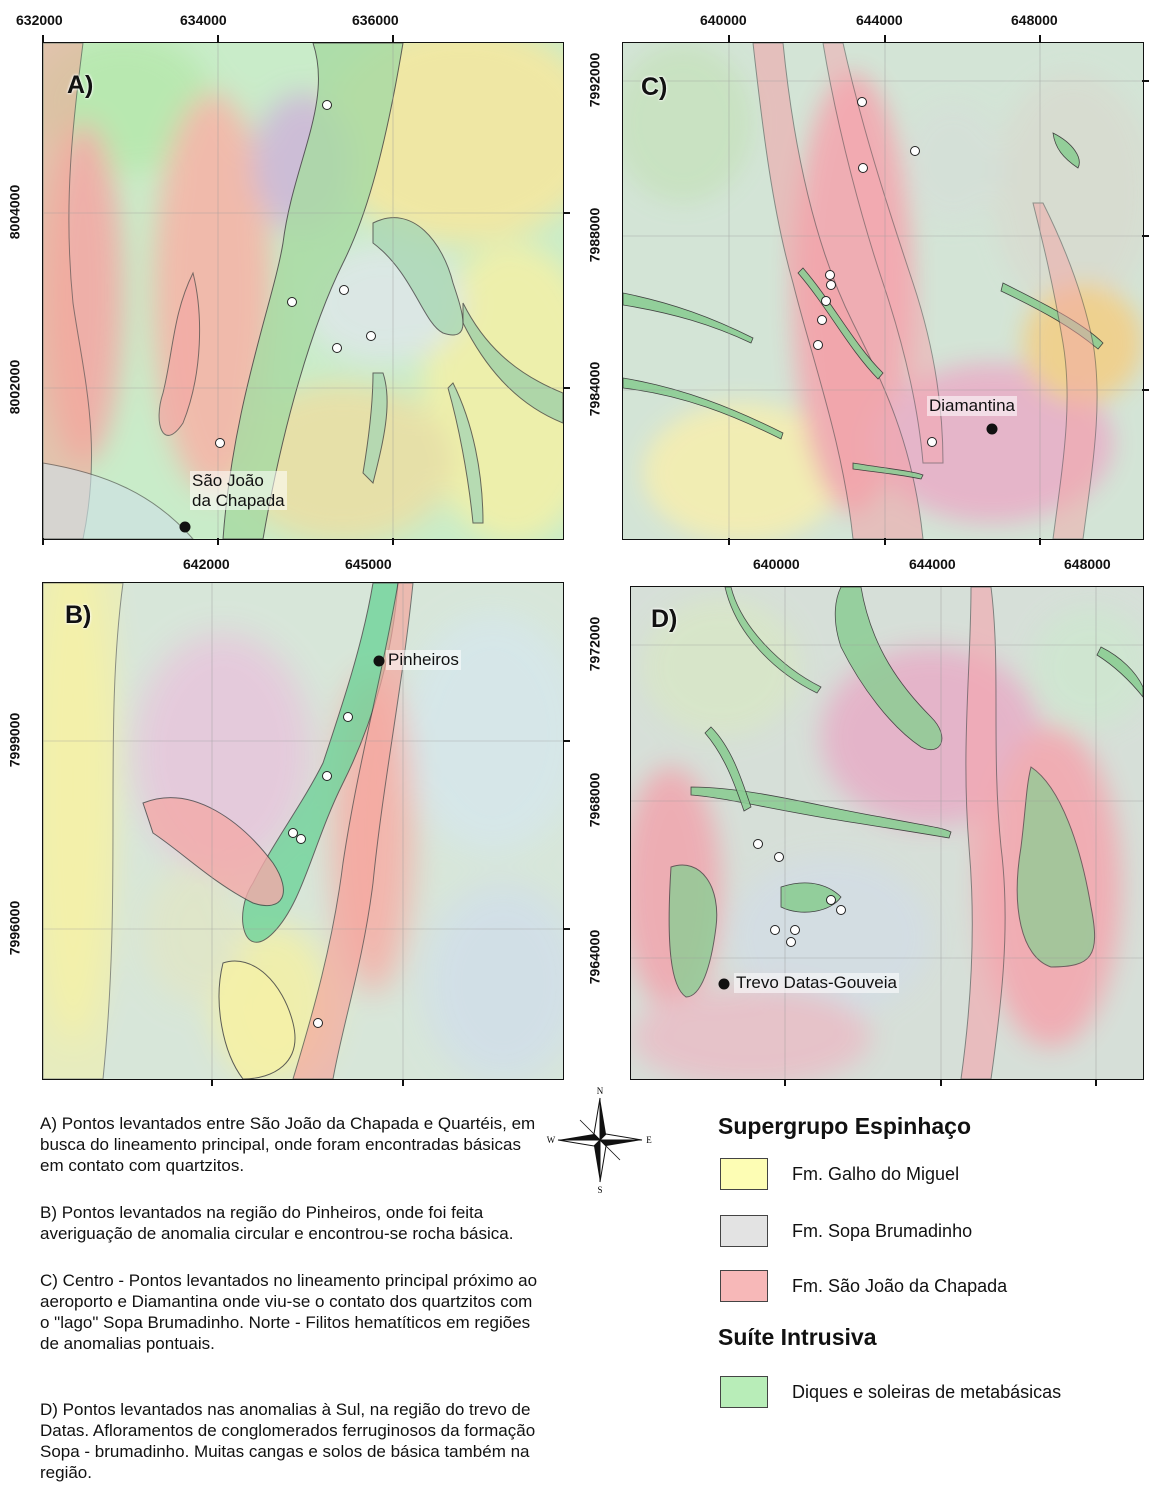 This screenshot has height=1509, width=1150. I want to click on map-a-geology, so click(303, 291).